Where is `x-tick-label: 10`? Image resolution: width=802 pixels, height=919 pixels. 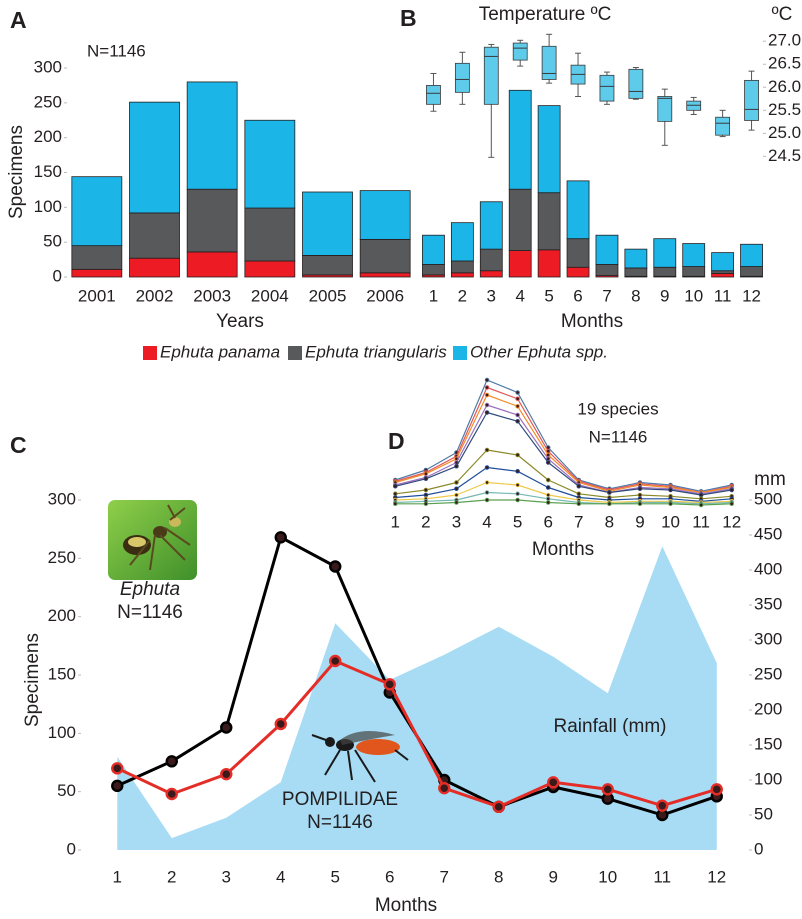 x-tick-label: 10 is located at coordinates (607, 876).